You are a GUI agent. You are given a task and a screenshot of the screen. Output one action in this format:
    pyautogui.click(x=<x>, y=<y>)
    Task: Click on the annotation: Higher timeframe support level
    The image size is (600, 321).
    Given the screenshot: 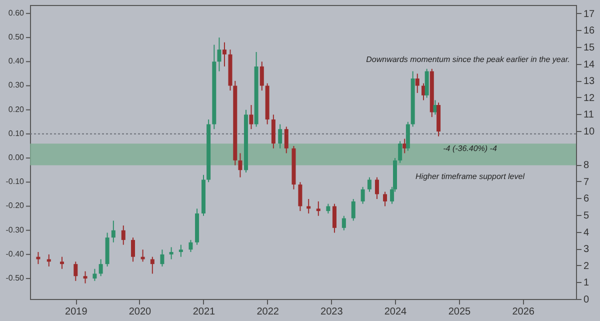 What is the action you would take?
    pyautogui.click(x=470, y=176)
    